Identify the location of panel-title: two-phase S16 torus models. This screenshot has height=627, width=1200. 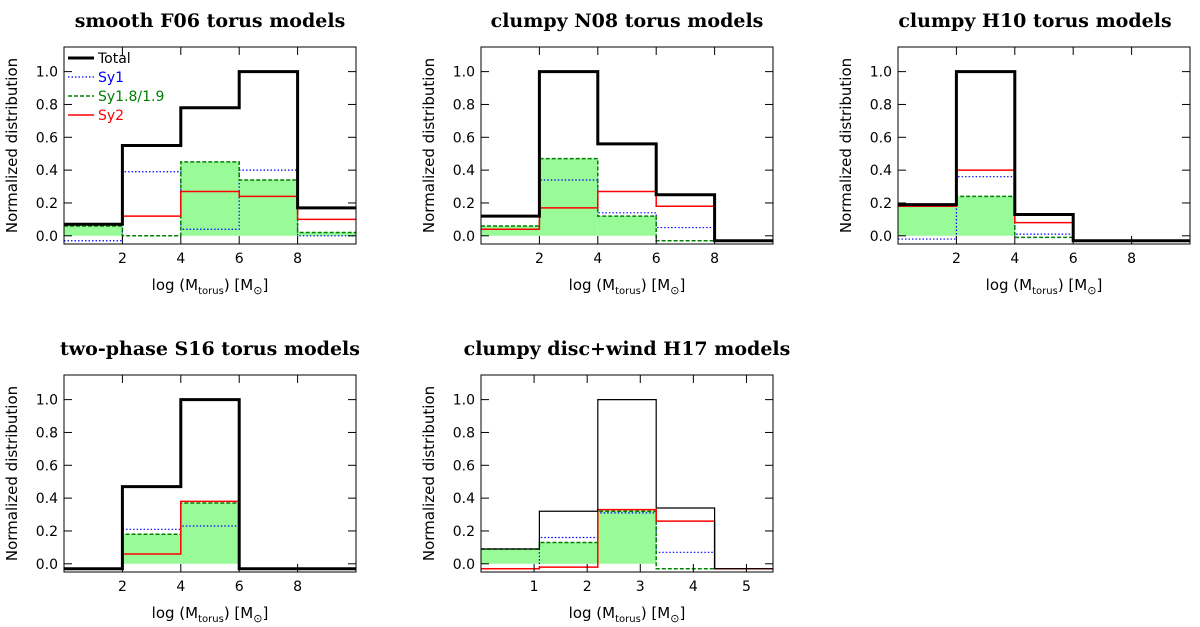
(210, 349).